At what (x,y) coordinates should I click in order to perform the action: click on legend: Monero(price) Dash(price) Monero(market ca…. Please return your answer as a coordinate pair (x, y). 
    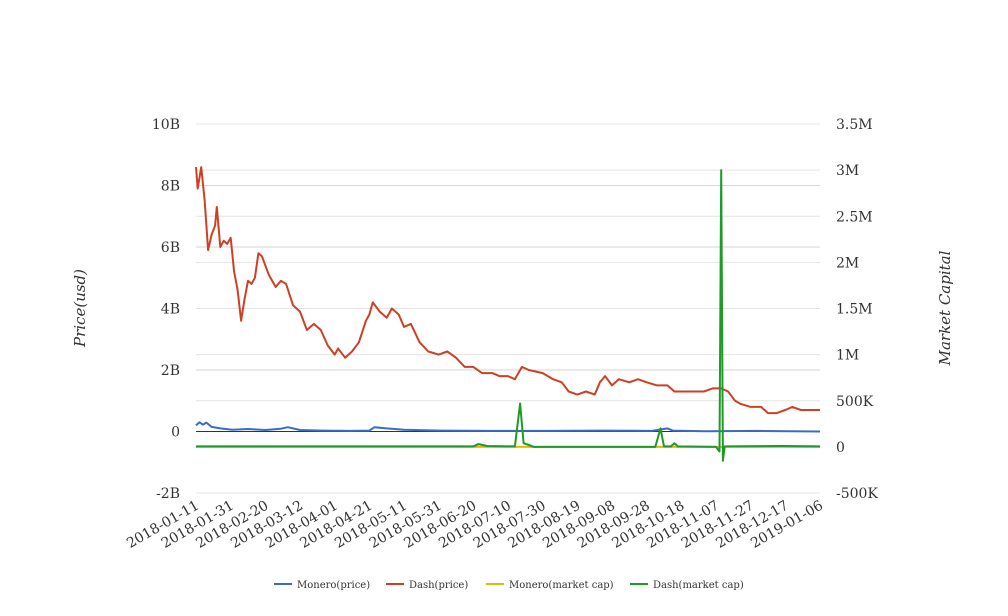
    Looking at the image, I should click on (509, 585).